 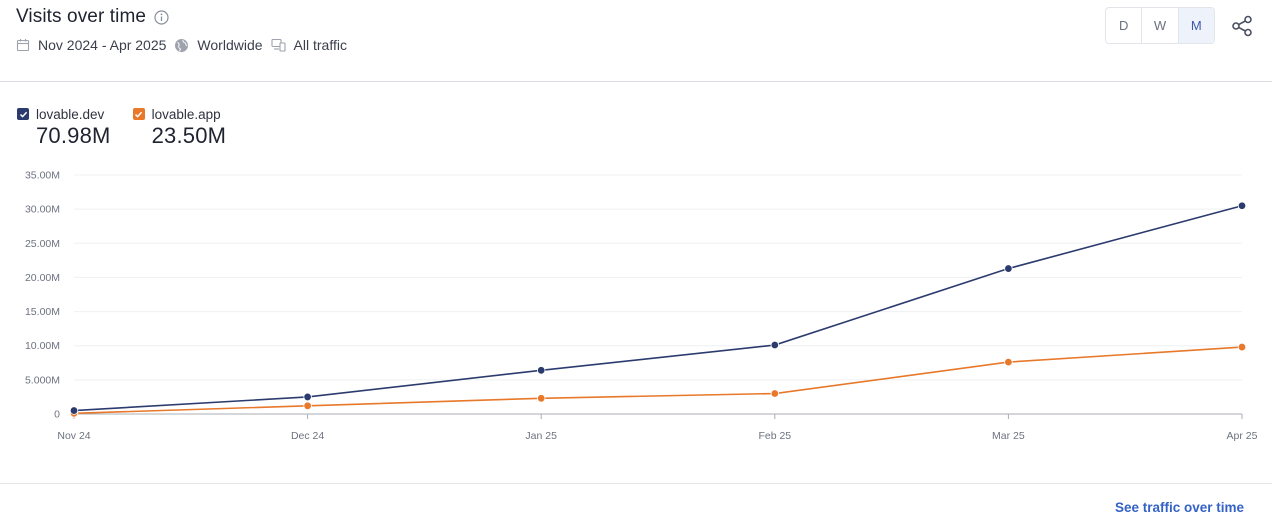 What do you see at coordinates (230, 45) in the screenshot?
I see `region-label: Worldwide` at bounding box center [230, 45].